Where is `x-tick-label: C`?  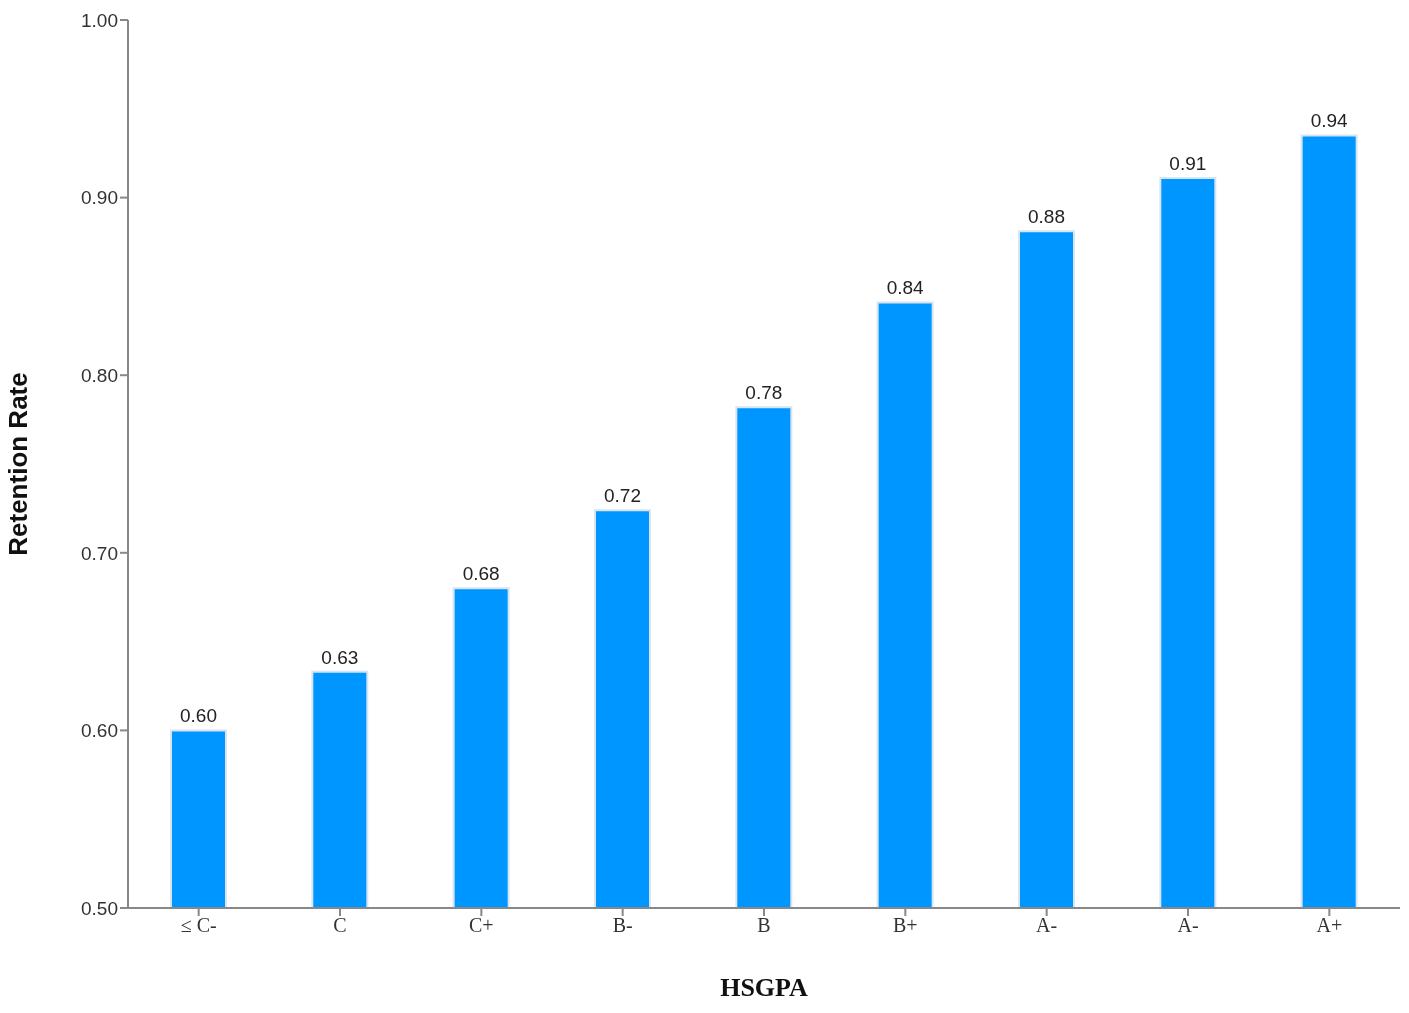
x-tick-label: C is located at coordinates (340, 925).